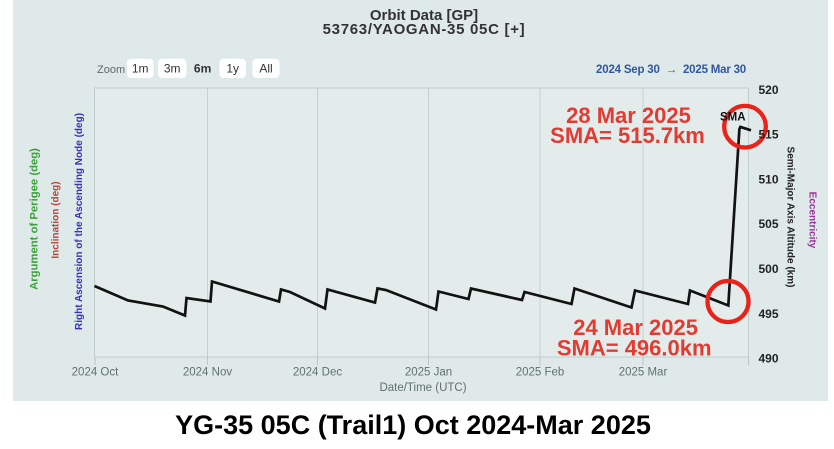 The width and height of the screenshot is (834, 449). Describe the element at coordinates (635, 327) in the screenshot. I see `svg-text: 24 Mar 2025` at that location.